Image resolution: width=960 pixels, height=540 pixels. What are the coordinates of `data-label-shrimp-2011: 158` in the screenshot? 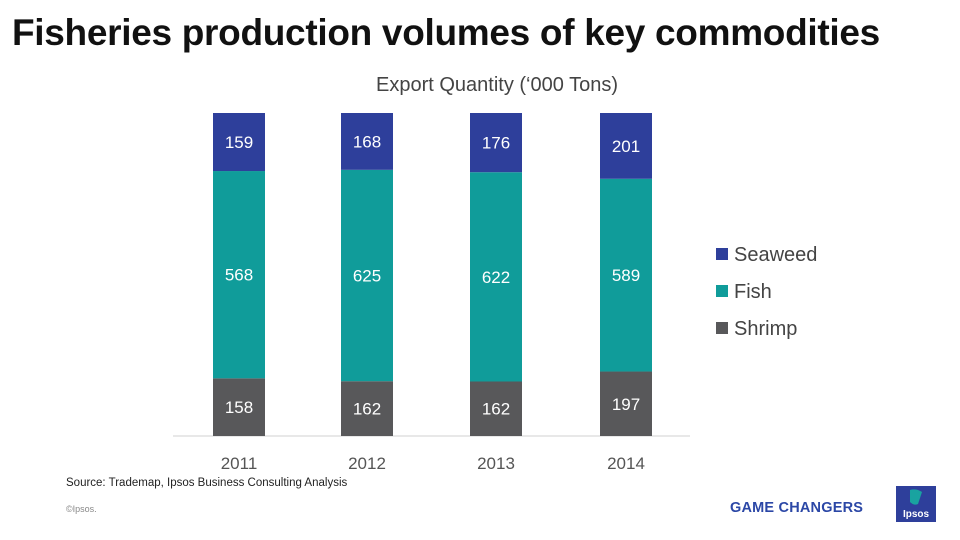 It's located at (239, 407).